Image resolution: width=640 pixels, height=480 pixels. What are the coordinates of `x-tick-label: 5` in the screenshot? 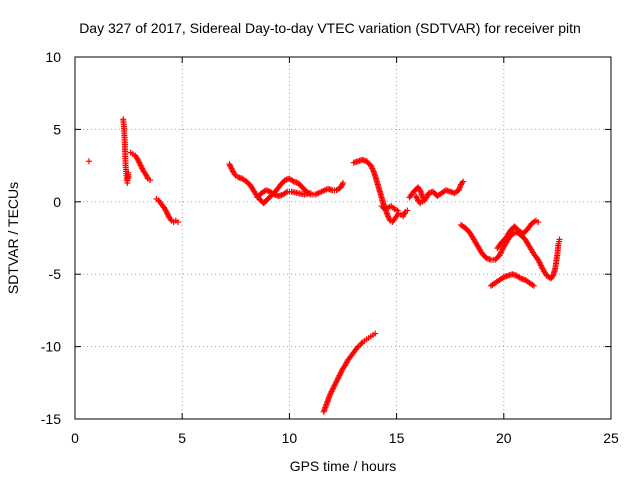 It's located at (182, 438).